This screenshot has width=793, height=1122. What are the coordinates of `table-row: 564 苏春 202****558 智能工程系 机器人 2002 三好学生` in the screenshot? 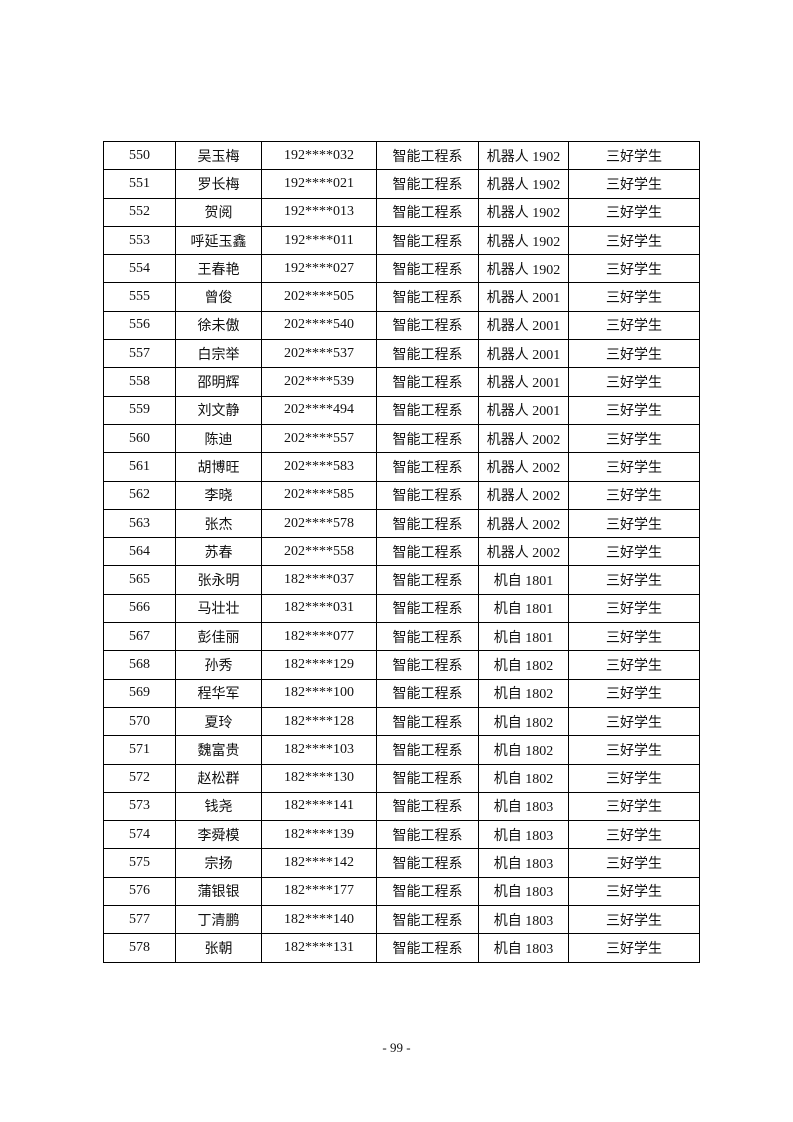 It's located at (401, 552).